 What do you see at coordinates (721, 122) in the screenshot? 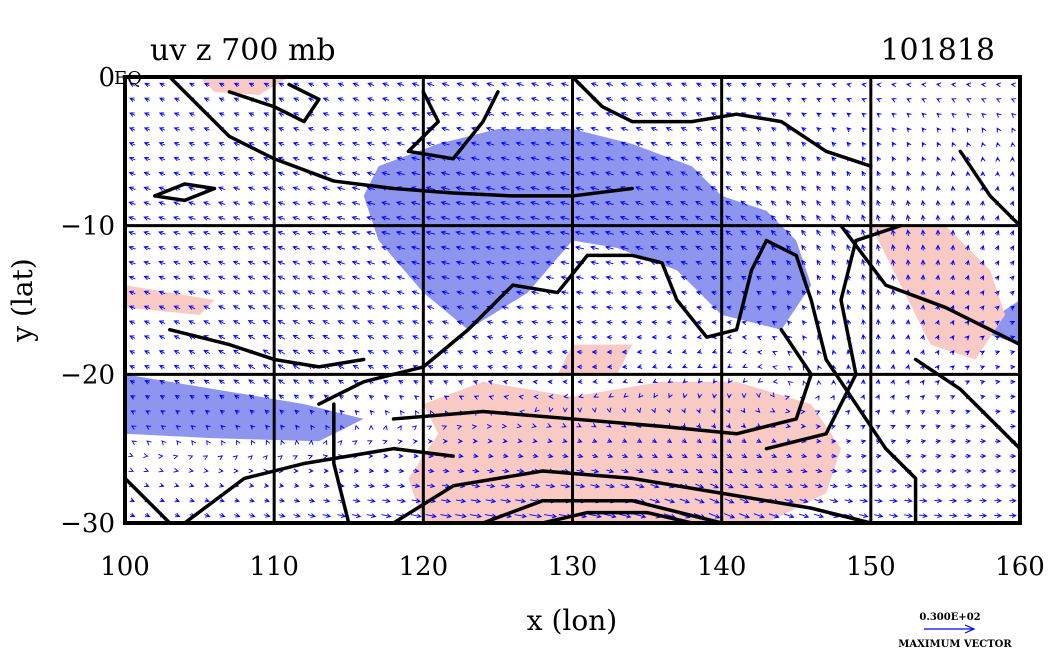
I see `contour-line` at bounding box center [721, 122].